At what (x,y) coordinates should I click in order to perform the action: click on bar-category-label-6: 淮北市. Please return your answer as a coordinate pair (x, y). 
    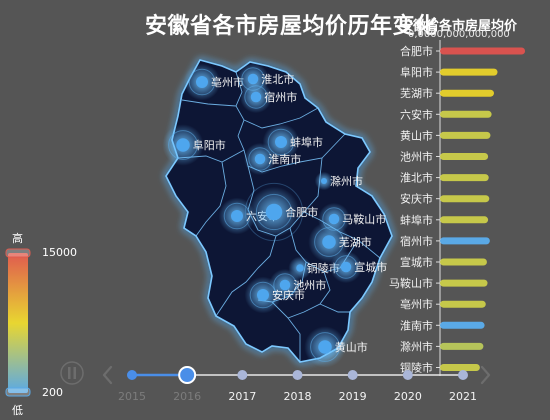
    Looking at the image, I should click on (416, 178).